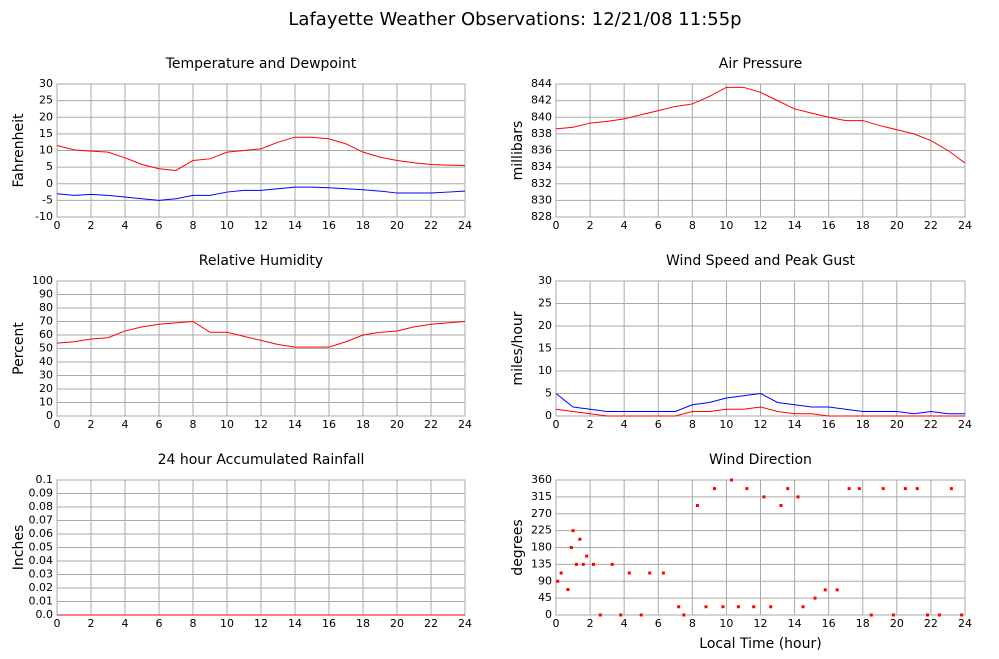 The height and width of the screenshot is (659, 999). I want to click on y-tick-label: 80, so click(46, 307).